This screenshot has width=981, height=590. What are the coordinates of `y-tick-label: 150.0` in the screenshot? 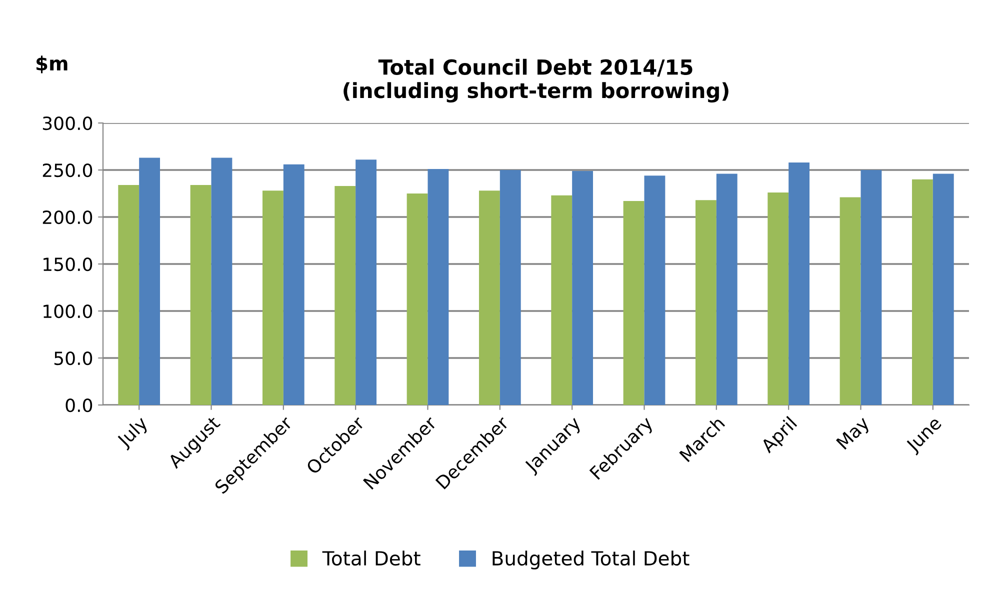 It's located at (68, 264).